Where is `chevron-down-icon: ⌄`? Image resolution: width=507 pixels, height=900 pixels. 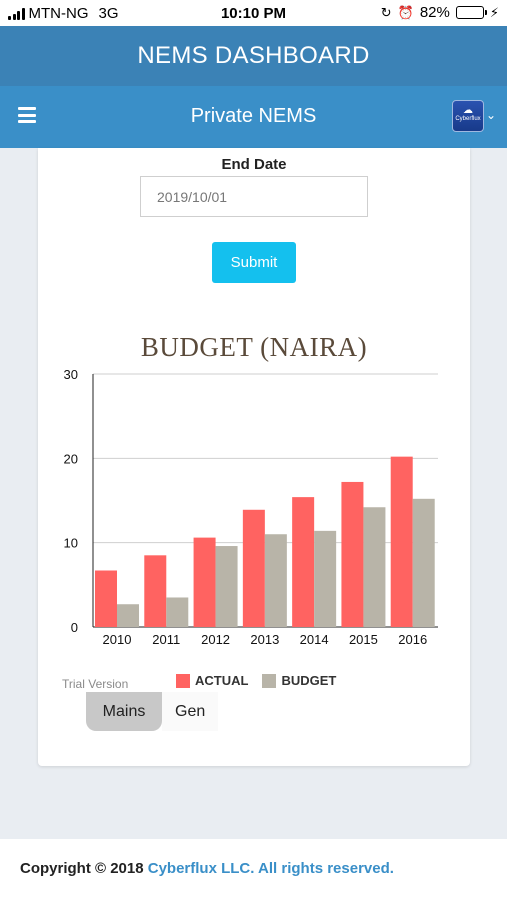 chevron-down-icon: ⌄ is located at coordinates (491, 115).